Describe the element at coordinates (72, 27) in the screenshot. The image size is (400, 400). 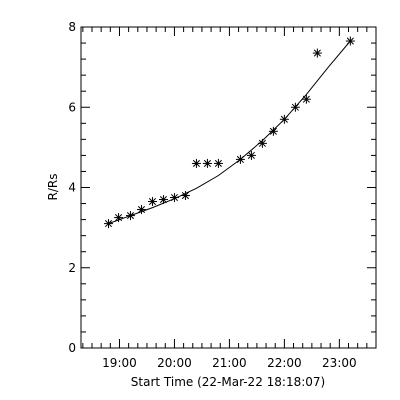
I see `y-tick-label: 8` at that location.